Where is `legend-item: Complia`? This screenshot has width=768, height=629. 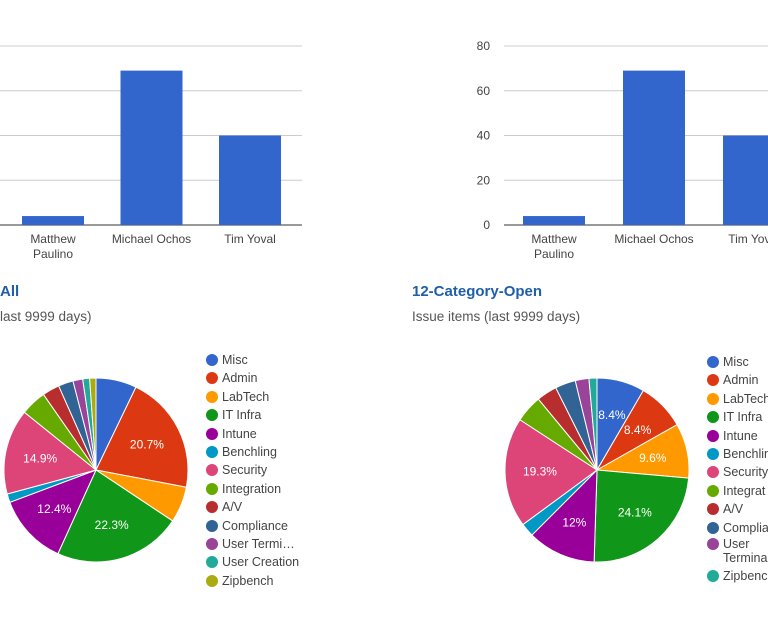
legend-item: Complia is located at coordinates (737, 528).